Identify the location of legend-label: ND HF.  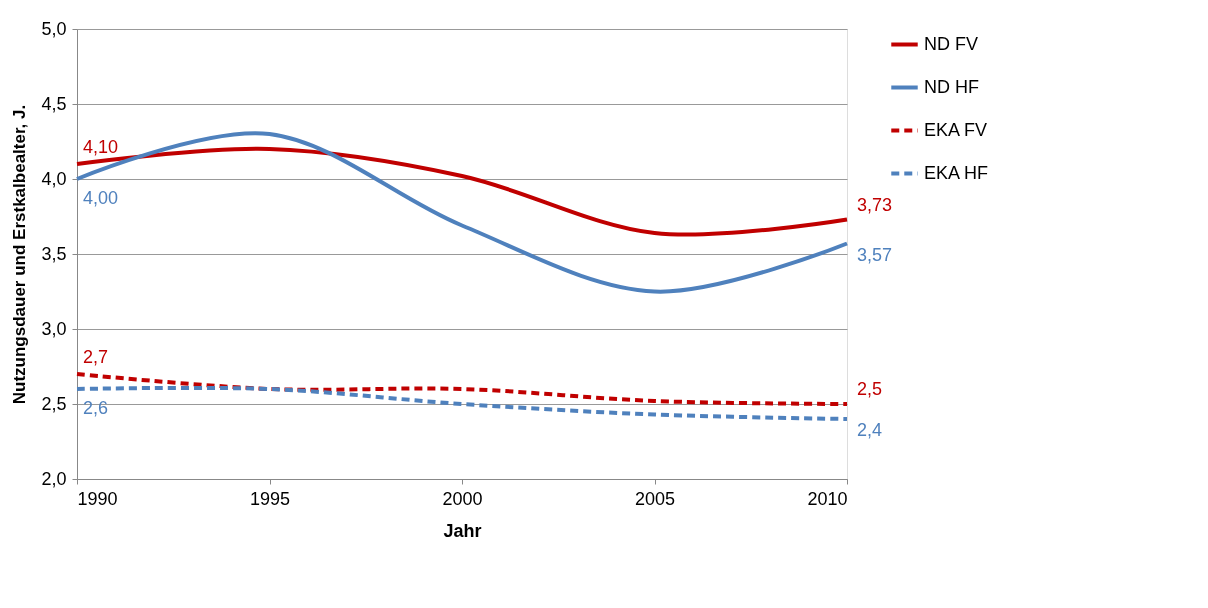
(951, 86).